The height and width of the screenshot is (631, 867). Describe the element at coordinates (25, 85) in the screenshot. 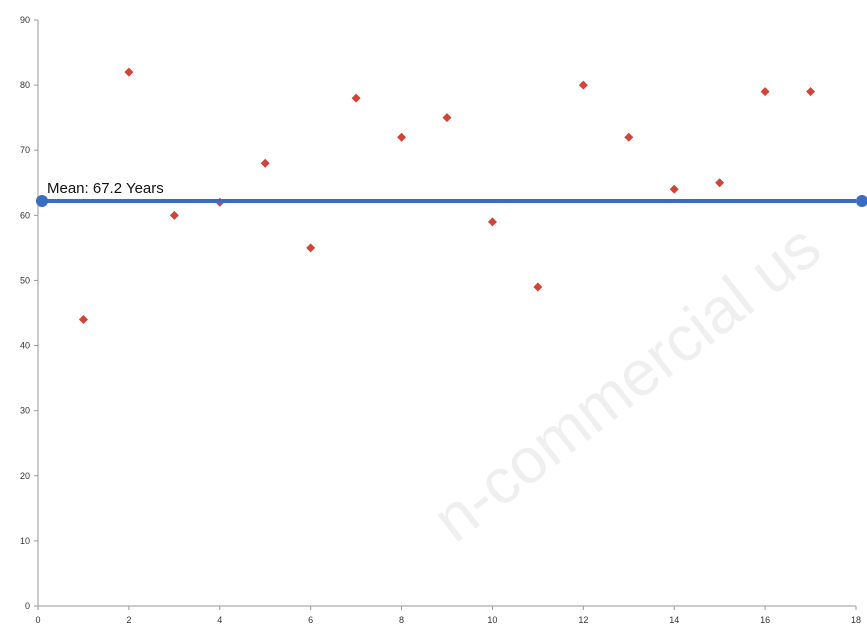

I see `y-tick-label: 80` at that location.